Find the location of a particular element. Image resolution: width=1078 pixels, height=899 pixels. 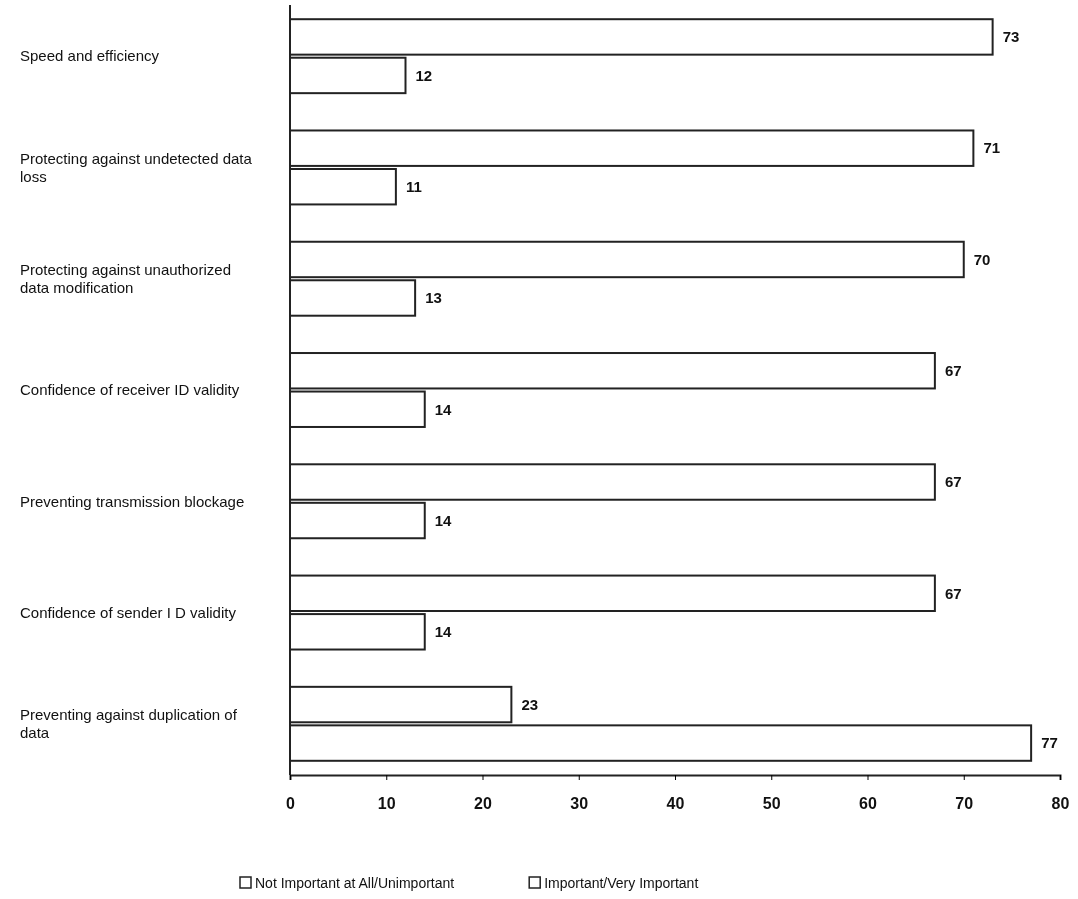

legend-label: Important/Very Important is located at coordinates (621, 882).